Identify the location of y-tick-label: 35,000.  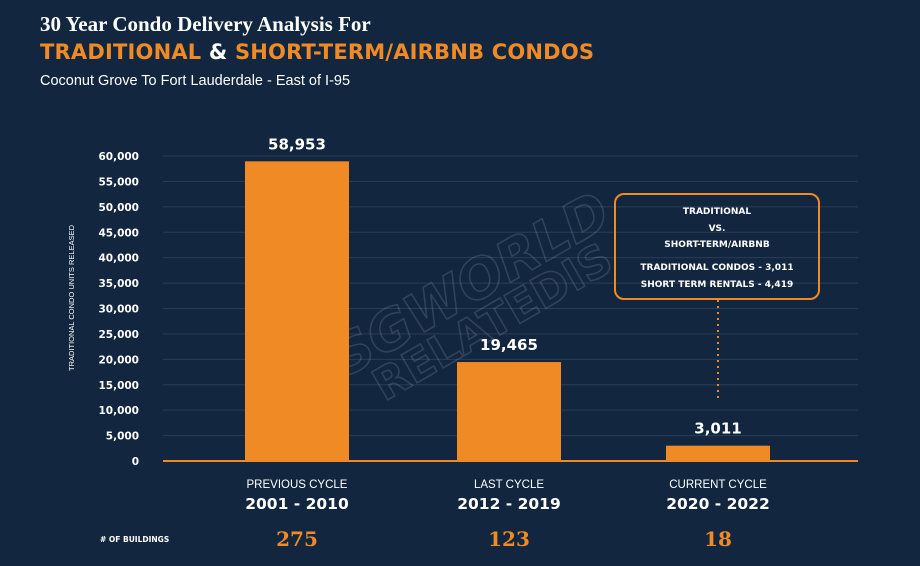
(118, 284).